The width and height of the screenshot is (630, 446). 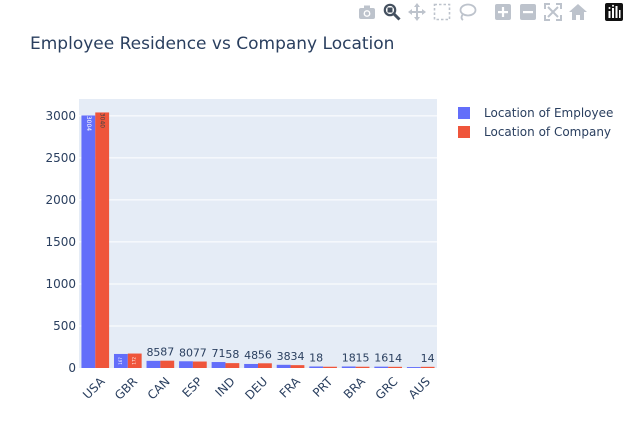 I want to click on x-tick-label: AUS, so click(x=419, y=387).